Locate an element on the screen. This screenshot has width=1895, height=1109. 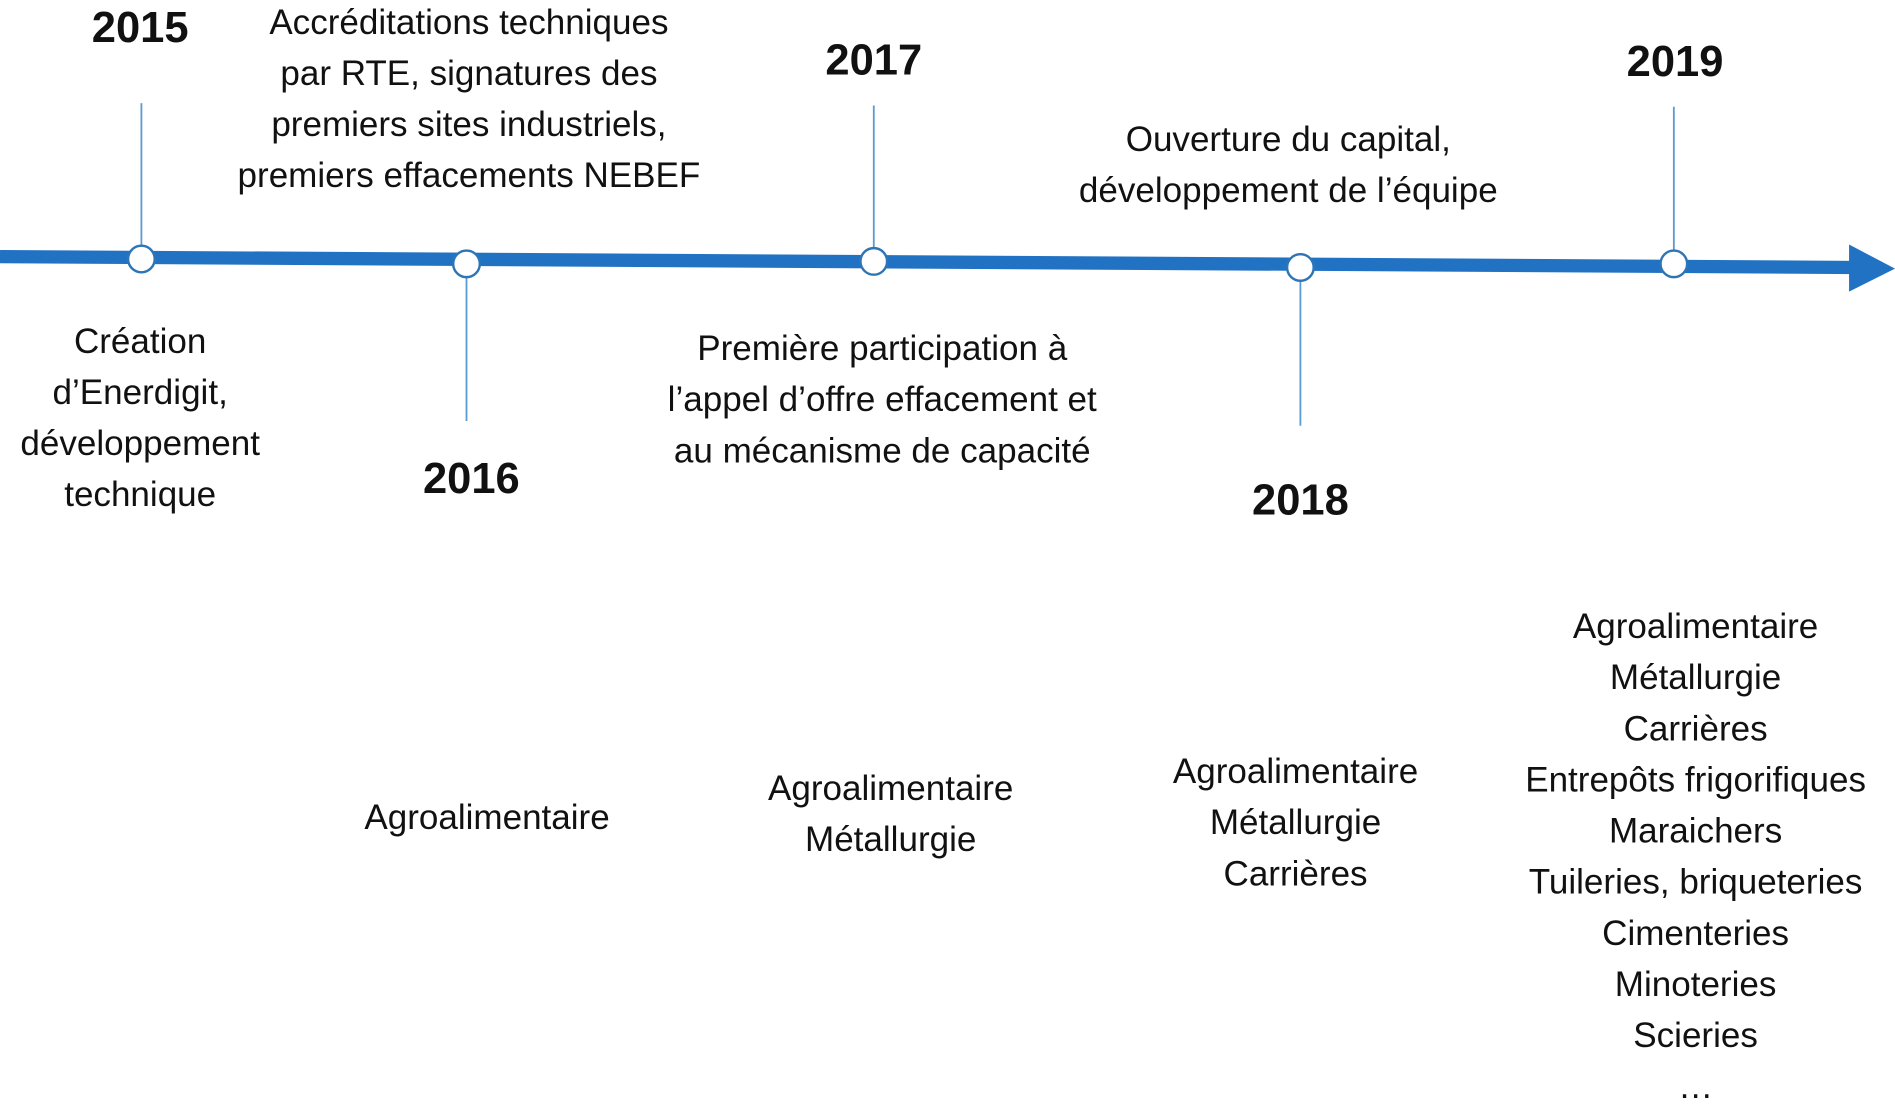
milestone-description: Création is located at coordinates (140, 341).